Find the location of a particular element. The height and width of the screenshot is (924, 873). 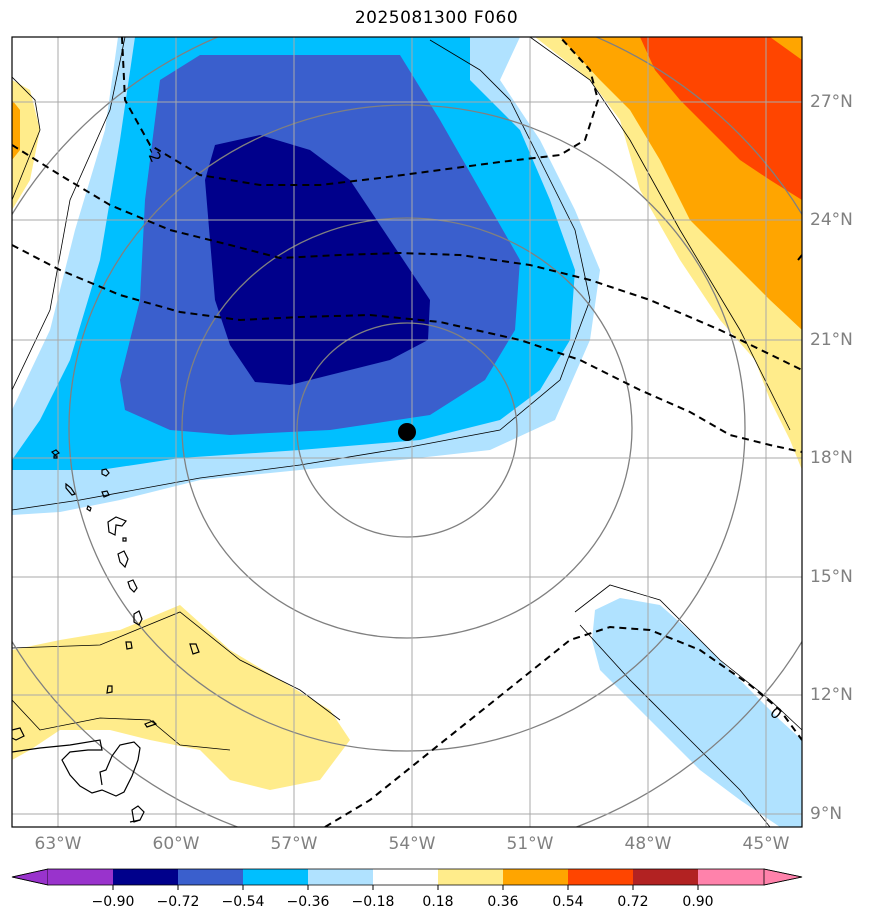

lat-label-21n: 21°N is located at coordinates (831, 340).